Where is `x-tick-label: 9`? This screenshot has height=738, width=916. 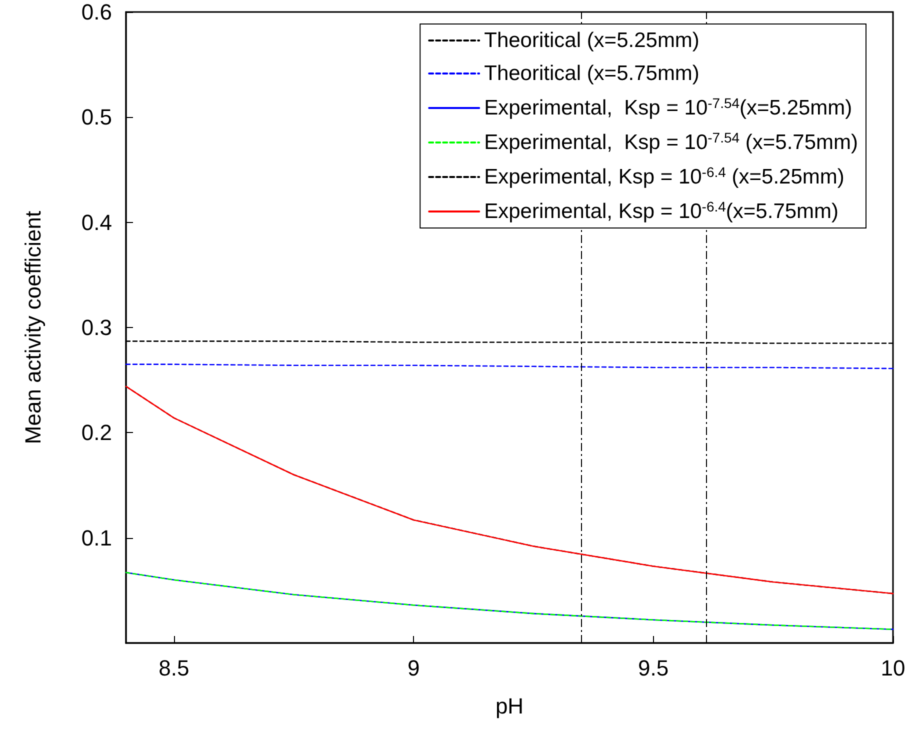 x-tick-label: 9 is located at coordinates (414, 668).